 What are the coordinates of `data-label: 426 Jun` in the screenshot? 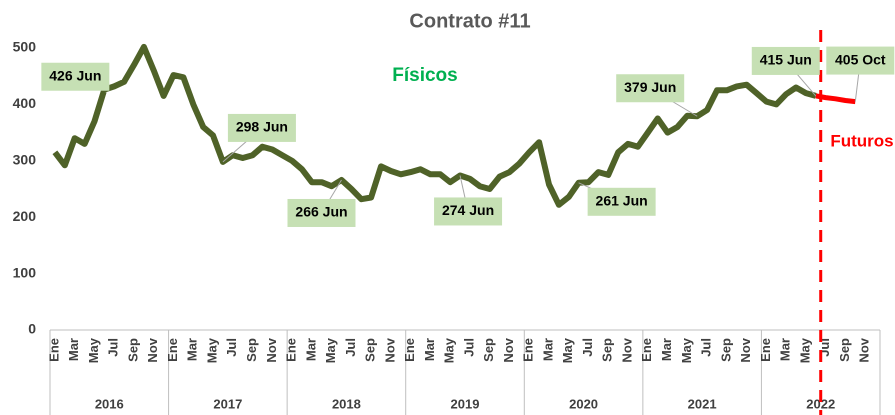 It's located at (75, 75).